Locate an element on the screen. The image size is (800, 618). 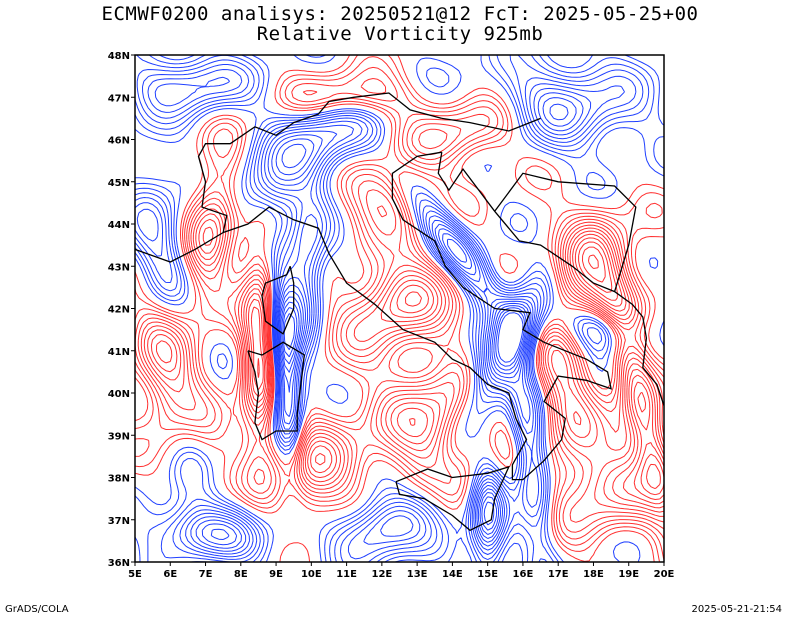
x-tick-label: 13E is located at coordinates (417, 574).